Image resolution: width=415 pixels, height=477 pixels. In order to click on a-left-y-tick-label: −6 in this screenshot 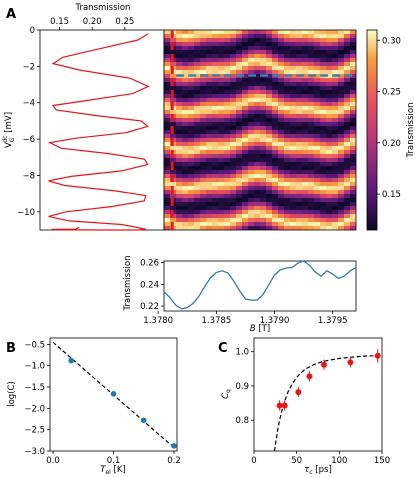, I will do `click(28, 140)`.